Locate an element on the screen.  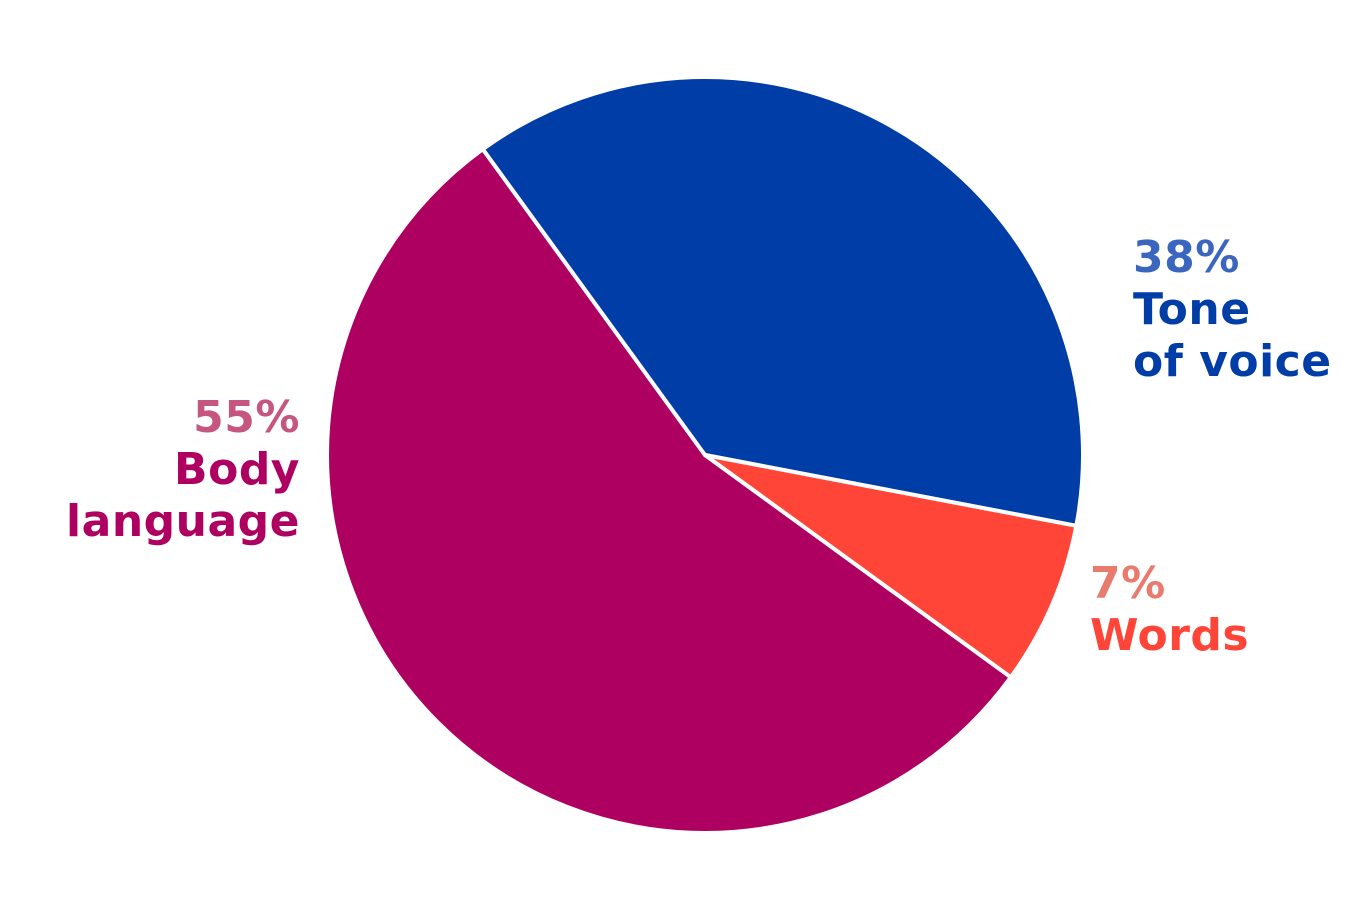
category-label: Words is located at coordinates (1170, 635).